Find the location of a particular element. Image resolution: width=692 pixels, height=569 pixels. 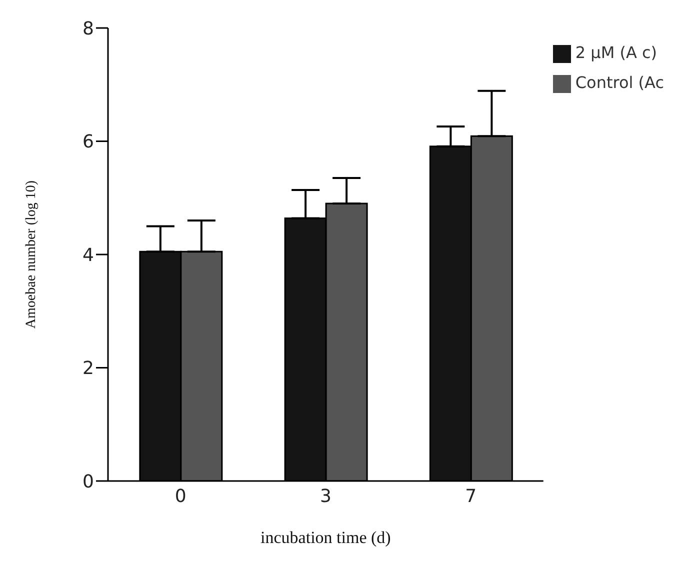

y-axis-title: Amoebae number (log 10) is located at coordinates (31, 254).